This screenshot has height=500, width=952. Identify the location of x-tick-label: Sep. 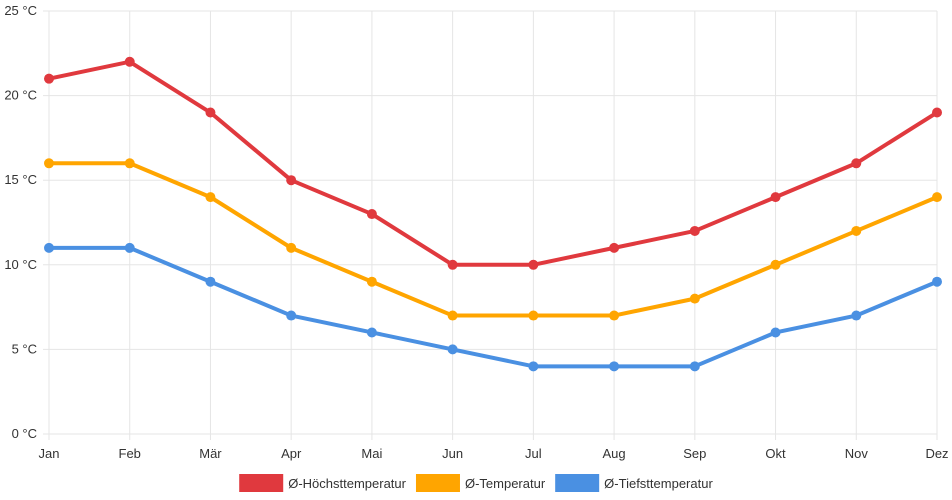
(694, 453).